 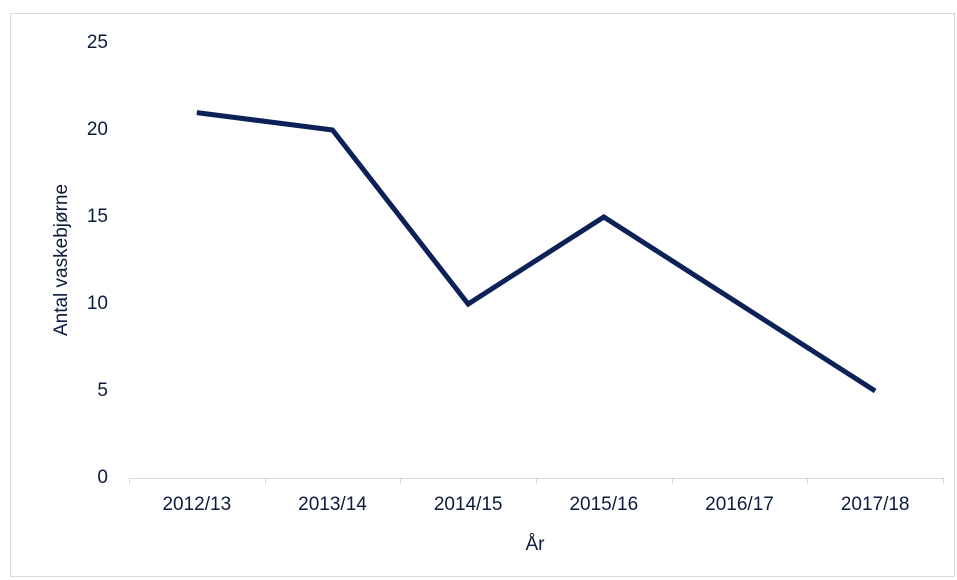 What do you see at coordinates (536, 544) in the screenshot?
I see `x-axis-label: År` at bounding box center [536, 544].